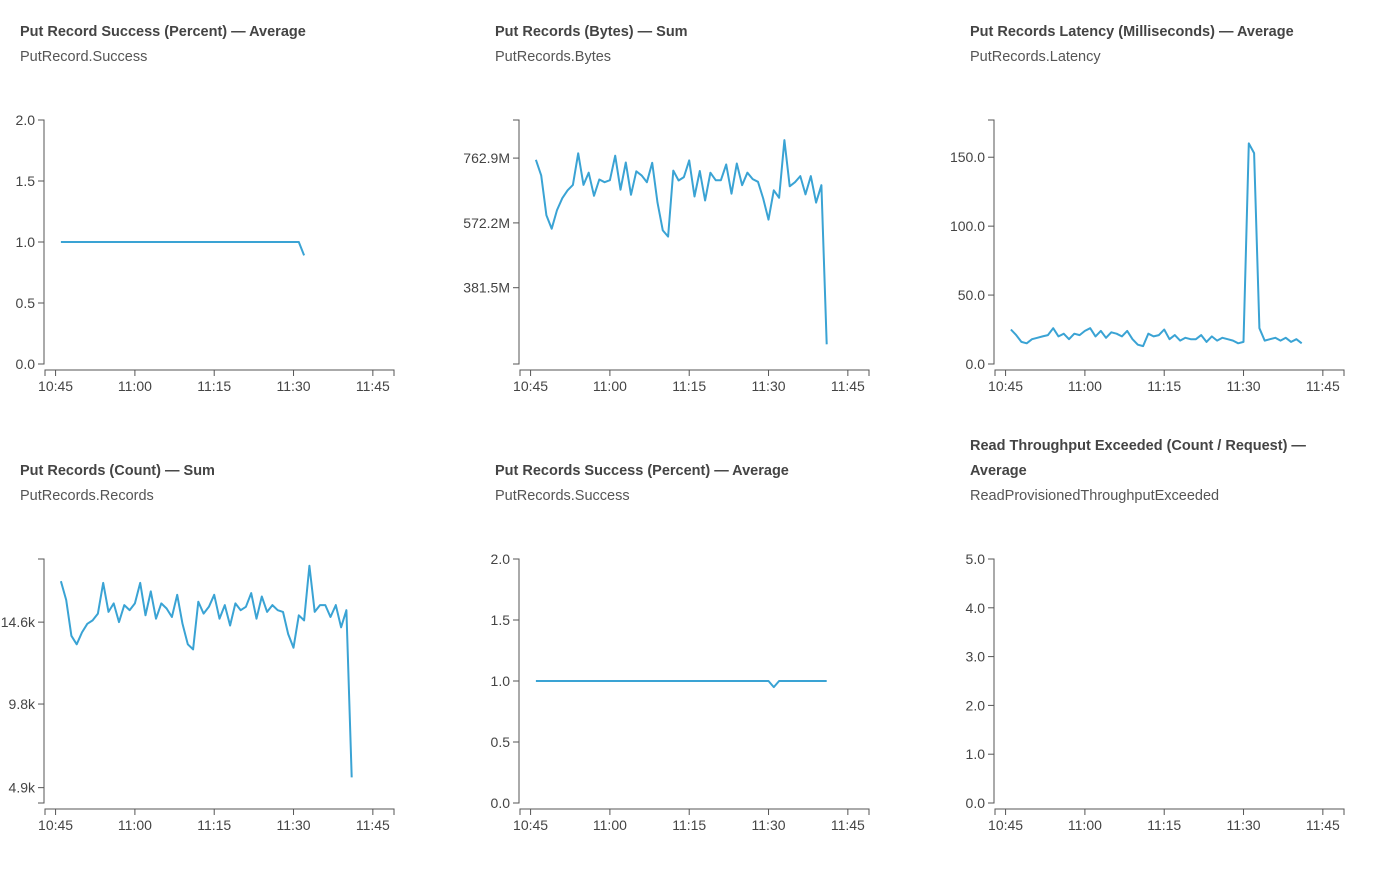 Image resolution: width=1374 pixels, height=879 pixels. What do you see at coordinates (84, 57) in the screenshot?
I see `chart-subtitle: PutRecord.Success` at bounding box center [84, 57].